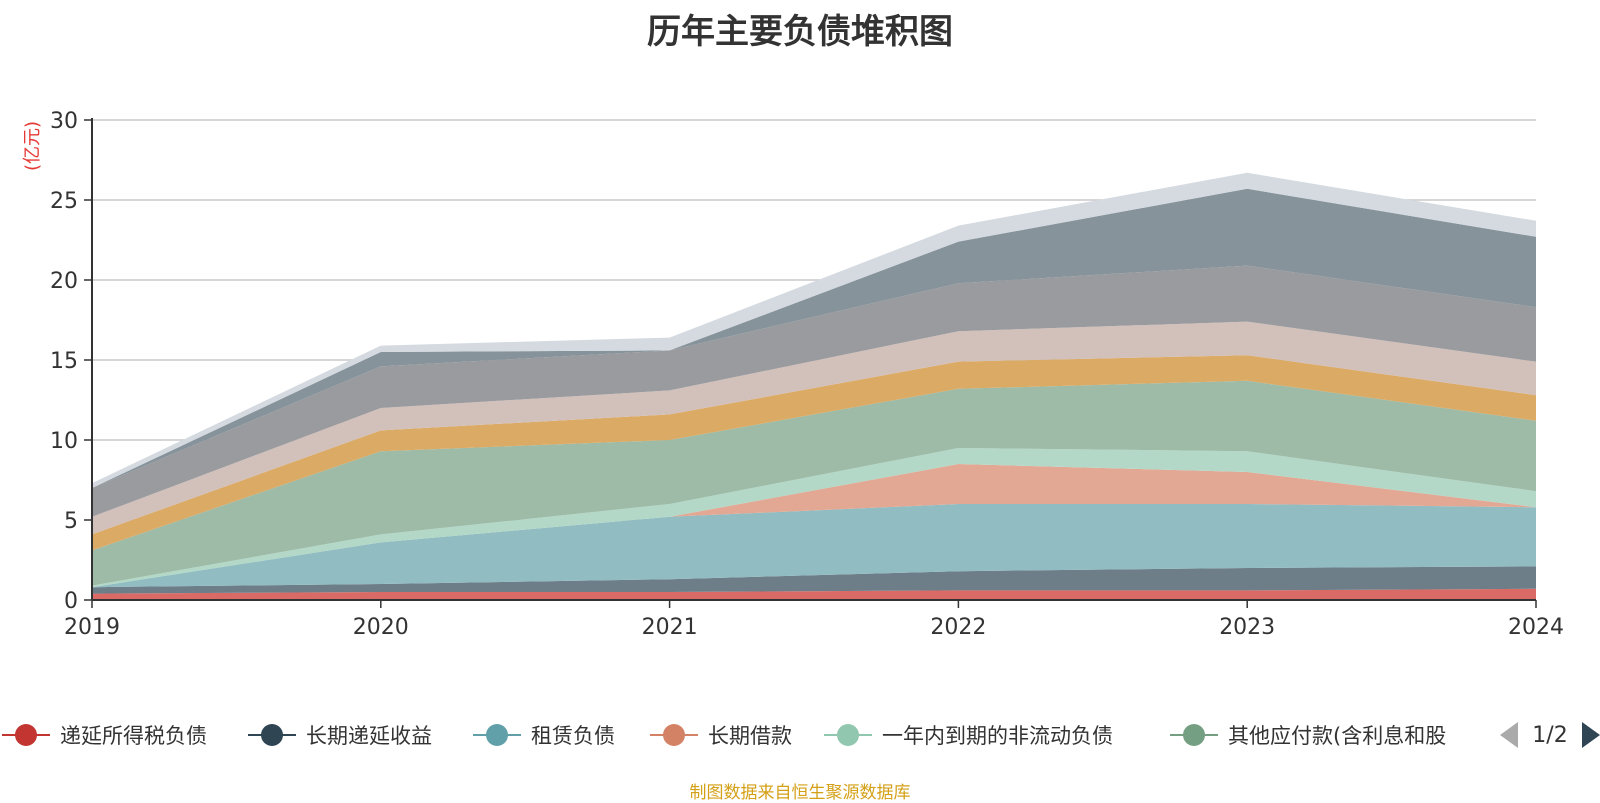 The image size is (1600, 803). What do you see at coordinates (92, 627) in the screenshot?
I see `x-tick-label: 2019` at bounding box center [92, 627].